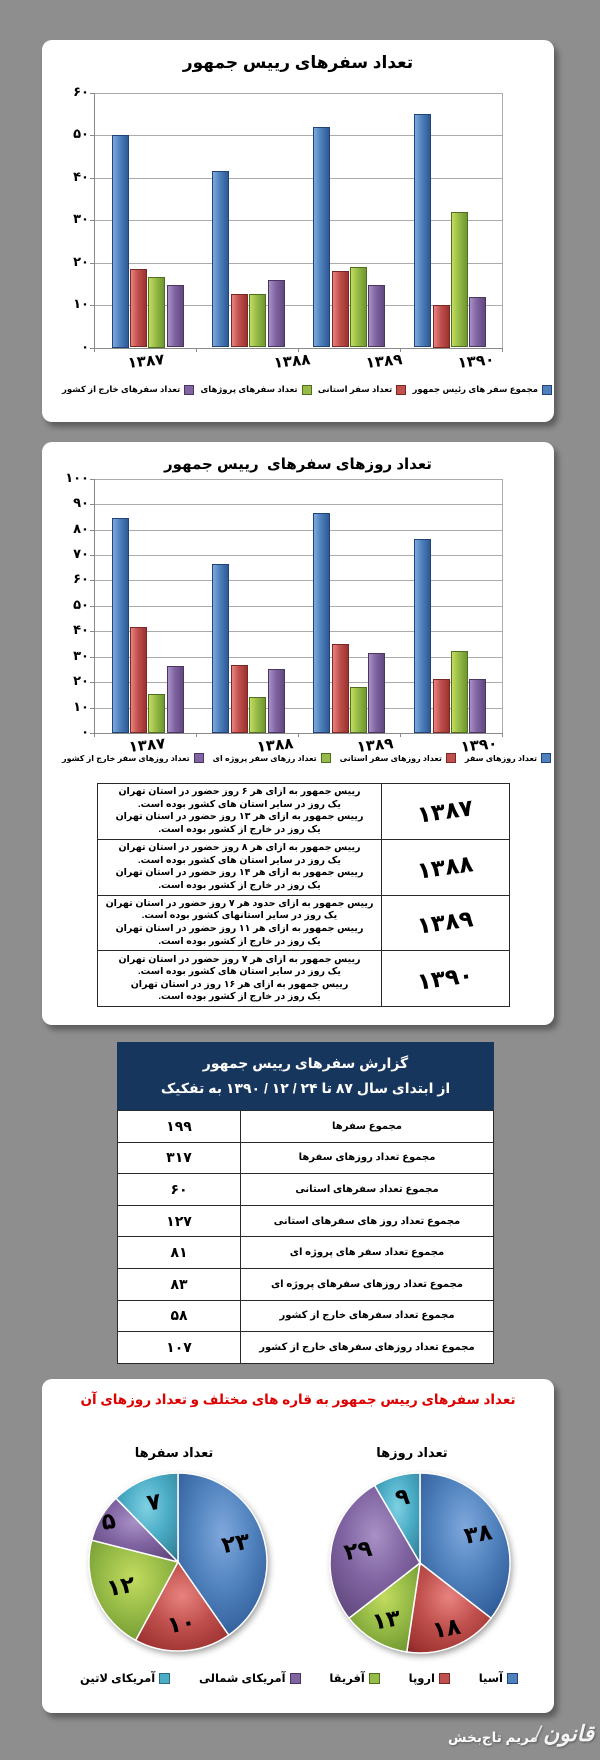  I want to click on svg-text: ۷, so click(154, 1502).